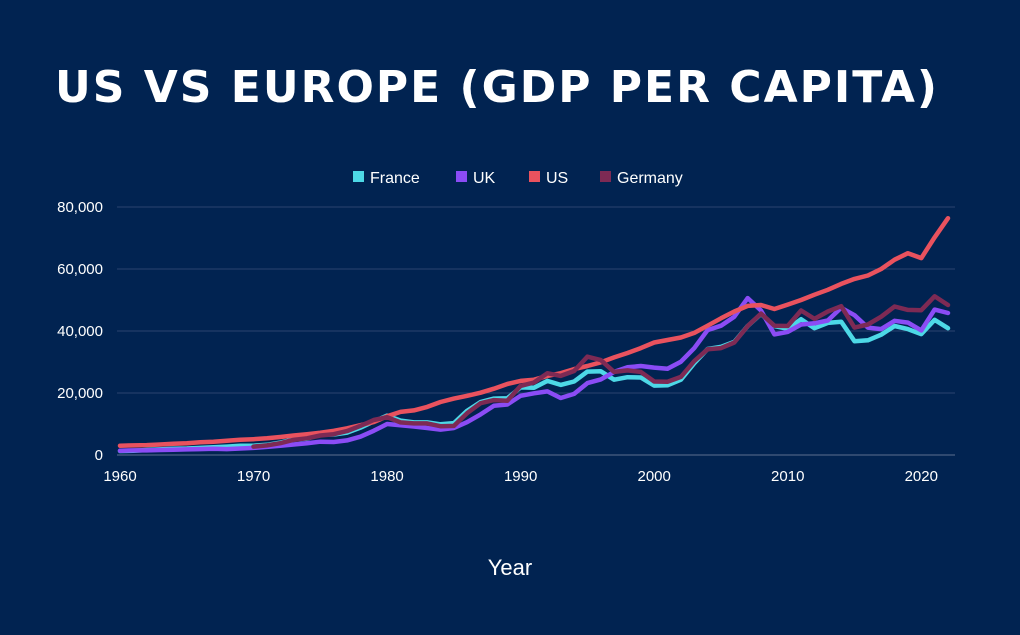 The image size is (1020, 635). Describe the element at coordinates (484, 178) in the screenshot. I see `legend-label: UK` at that location.